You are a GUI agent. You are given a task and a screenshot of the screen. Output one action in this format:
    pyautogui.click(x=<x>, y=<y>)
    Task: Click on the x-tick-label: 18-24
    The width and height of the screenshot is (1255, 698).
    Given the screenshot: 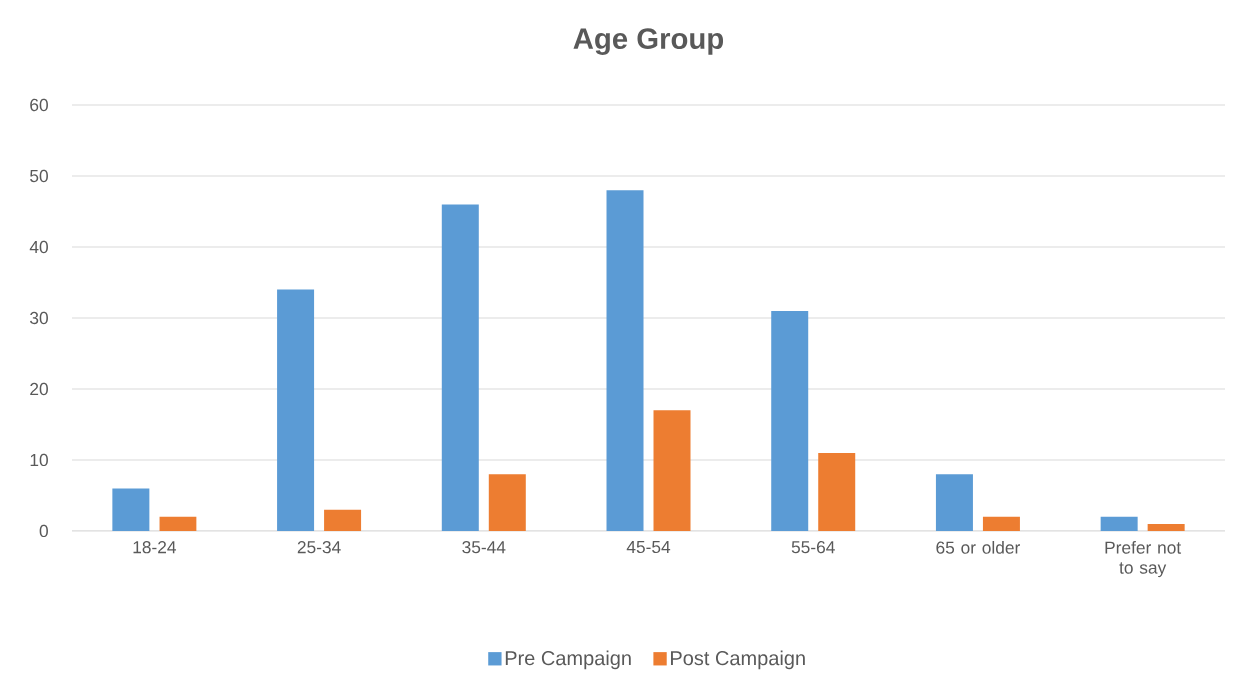 What is the action you would take?
    pyautogui.click(x=155, y=547)
    